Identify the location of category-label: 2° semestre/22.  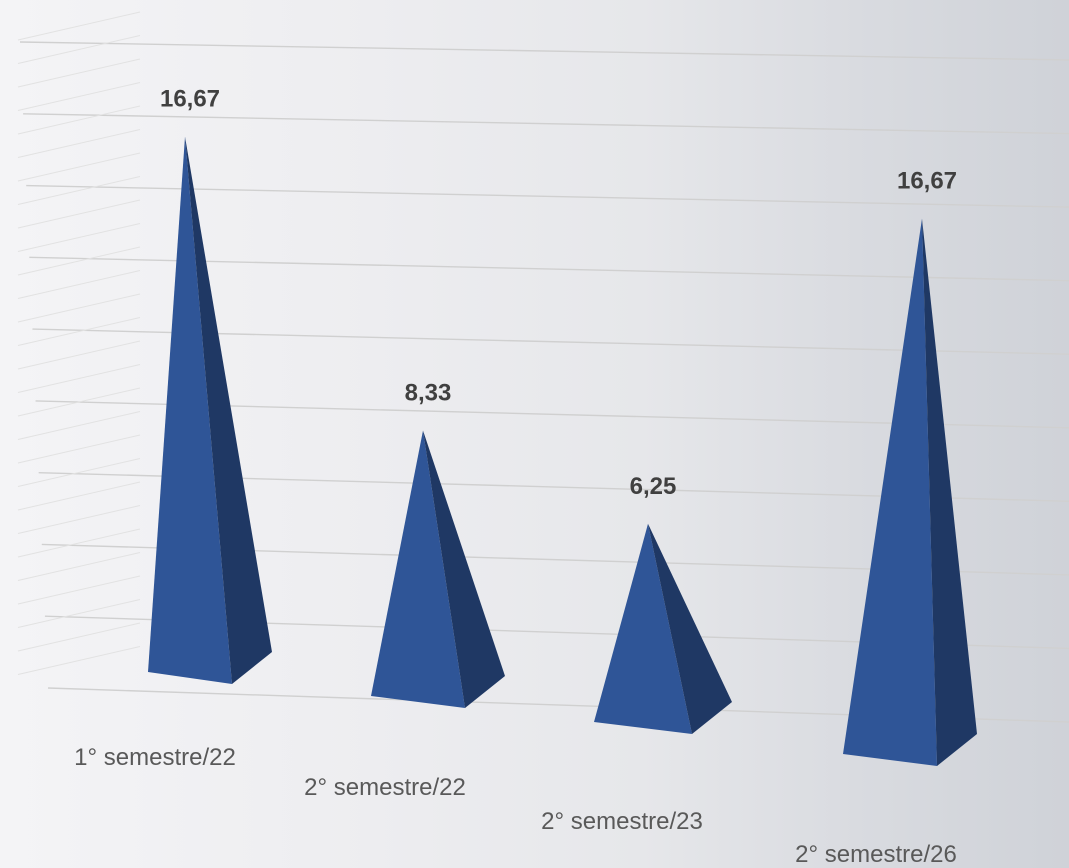
(385, 787).